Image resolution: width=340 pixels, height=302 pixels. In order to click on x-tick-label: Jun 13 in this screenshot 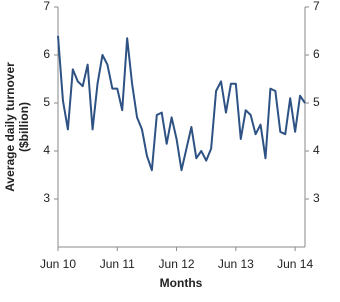, I will do `click(236, 264)`.